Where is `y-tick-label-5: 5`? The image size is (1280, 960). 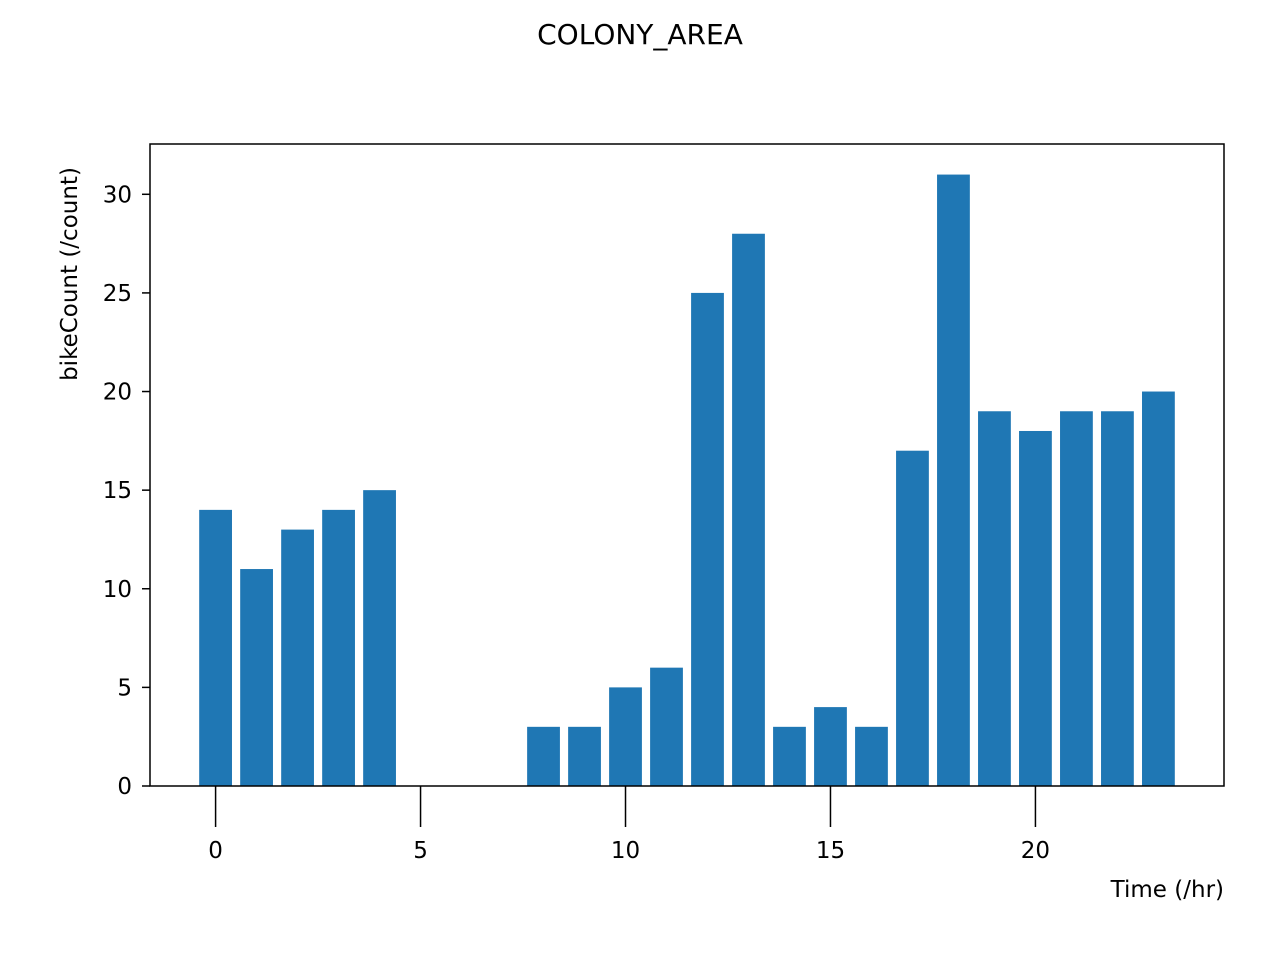
y-tick-label-5: 5 is located at coordinates (124, 688).